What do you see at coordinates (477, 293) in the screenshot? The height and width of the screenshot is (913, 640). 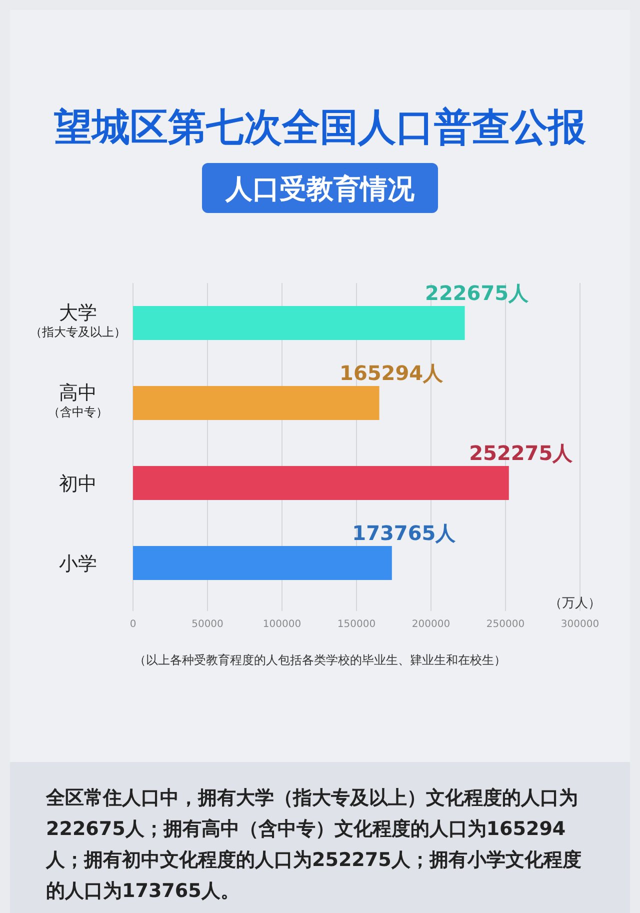 I see `data-label: 222675人` at bounding box center [477, 293].